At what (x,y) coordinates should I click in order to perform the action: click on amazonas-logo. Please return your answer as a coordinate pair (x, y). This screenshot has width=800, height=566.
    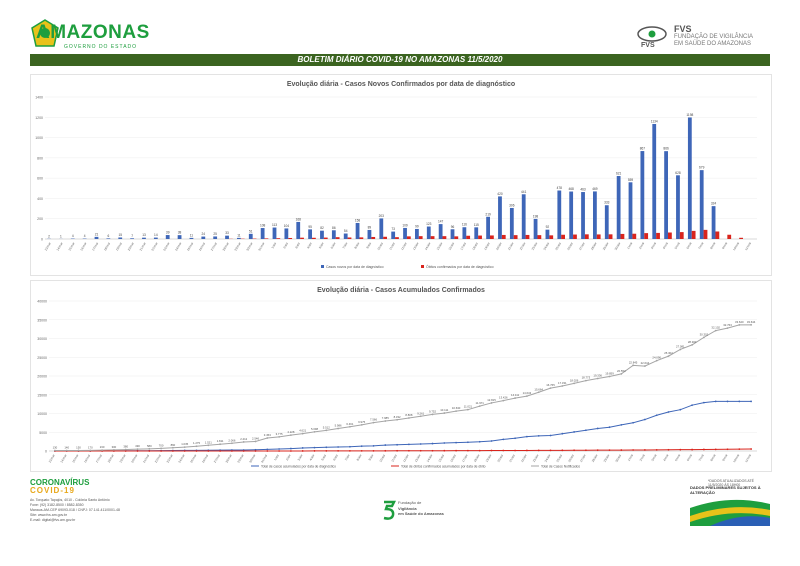
    Looking at the image, I should click on (90, 36).